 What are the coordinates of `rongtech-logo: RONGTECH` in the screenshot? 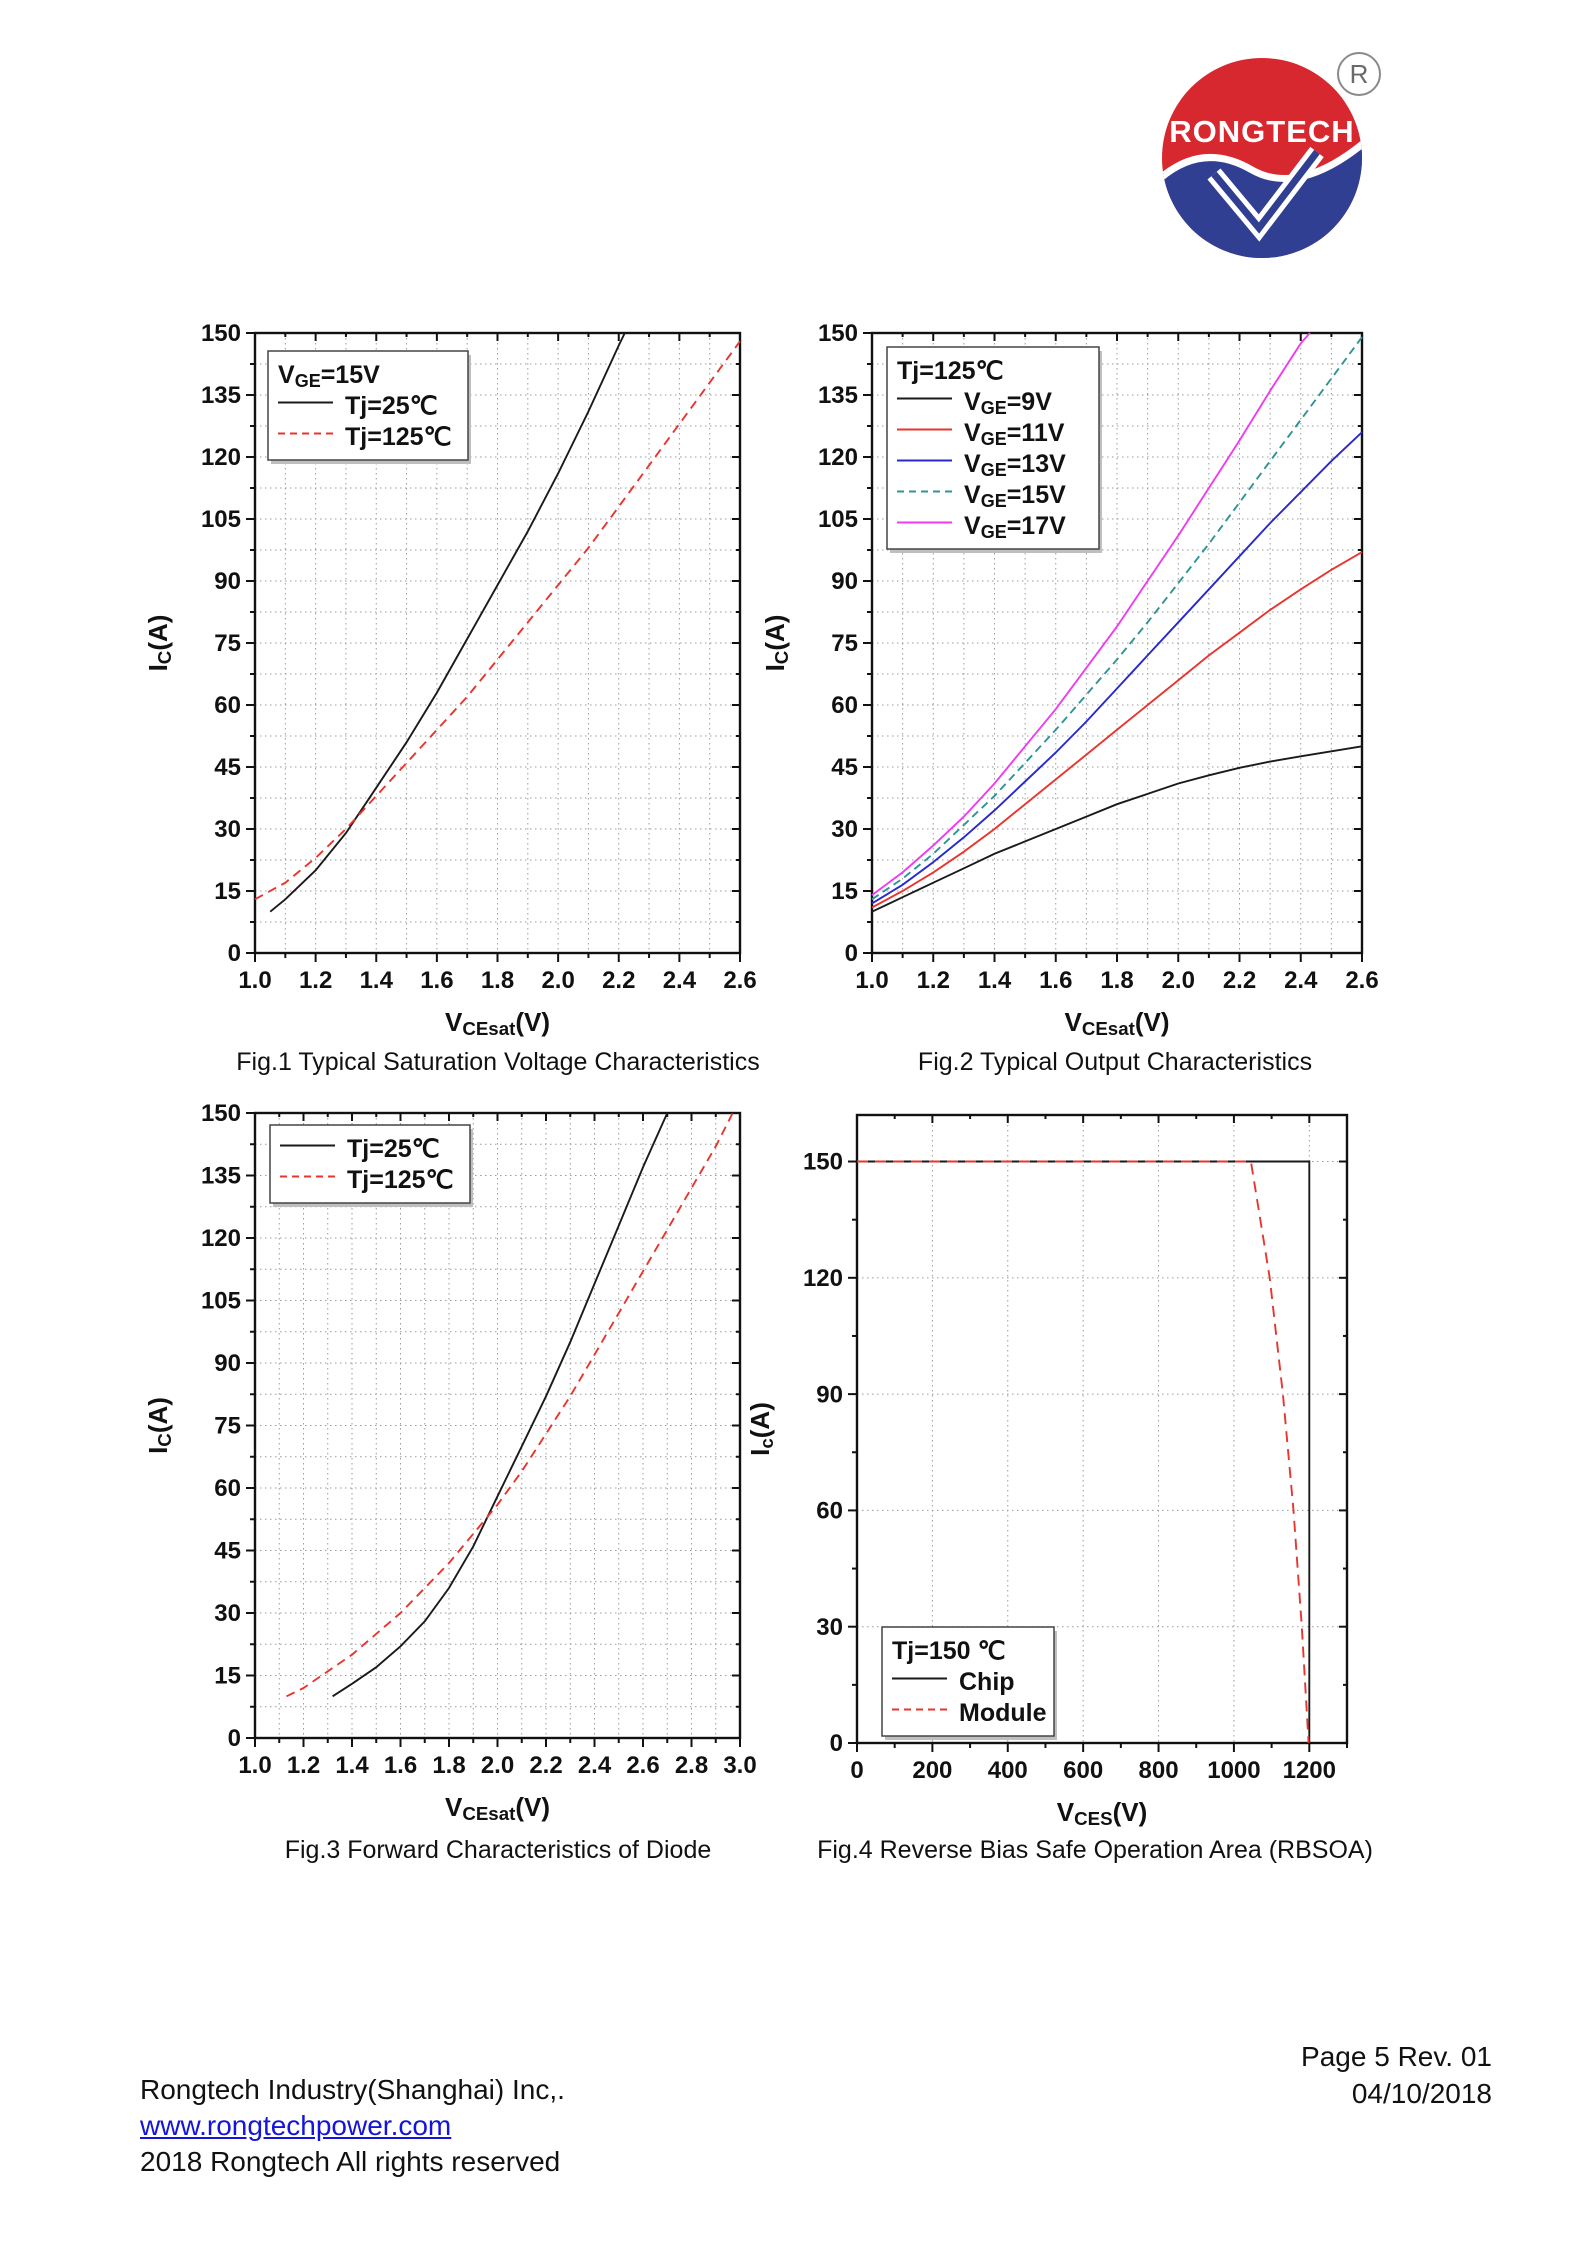 It's located at (1263, 156).